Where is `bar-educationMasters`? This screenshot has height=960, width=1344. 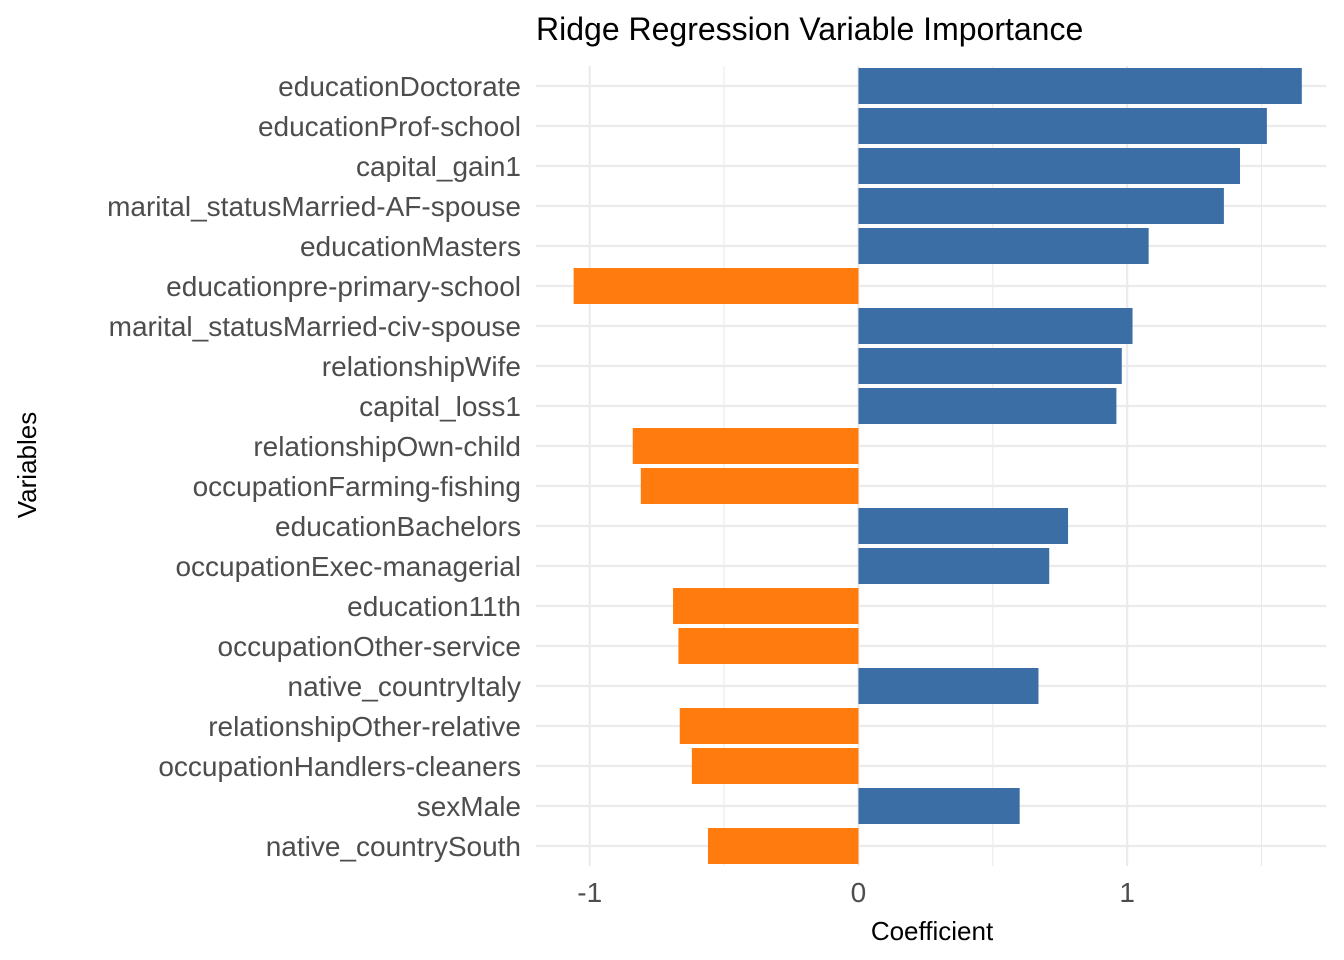 bar-educationMasters is located at coordinates (1003, 246).